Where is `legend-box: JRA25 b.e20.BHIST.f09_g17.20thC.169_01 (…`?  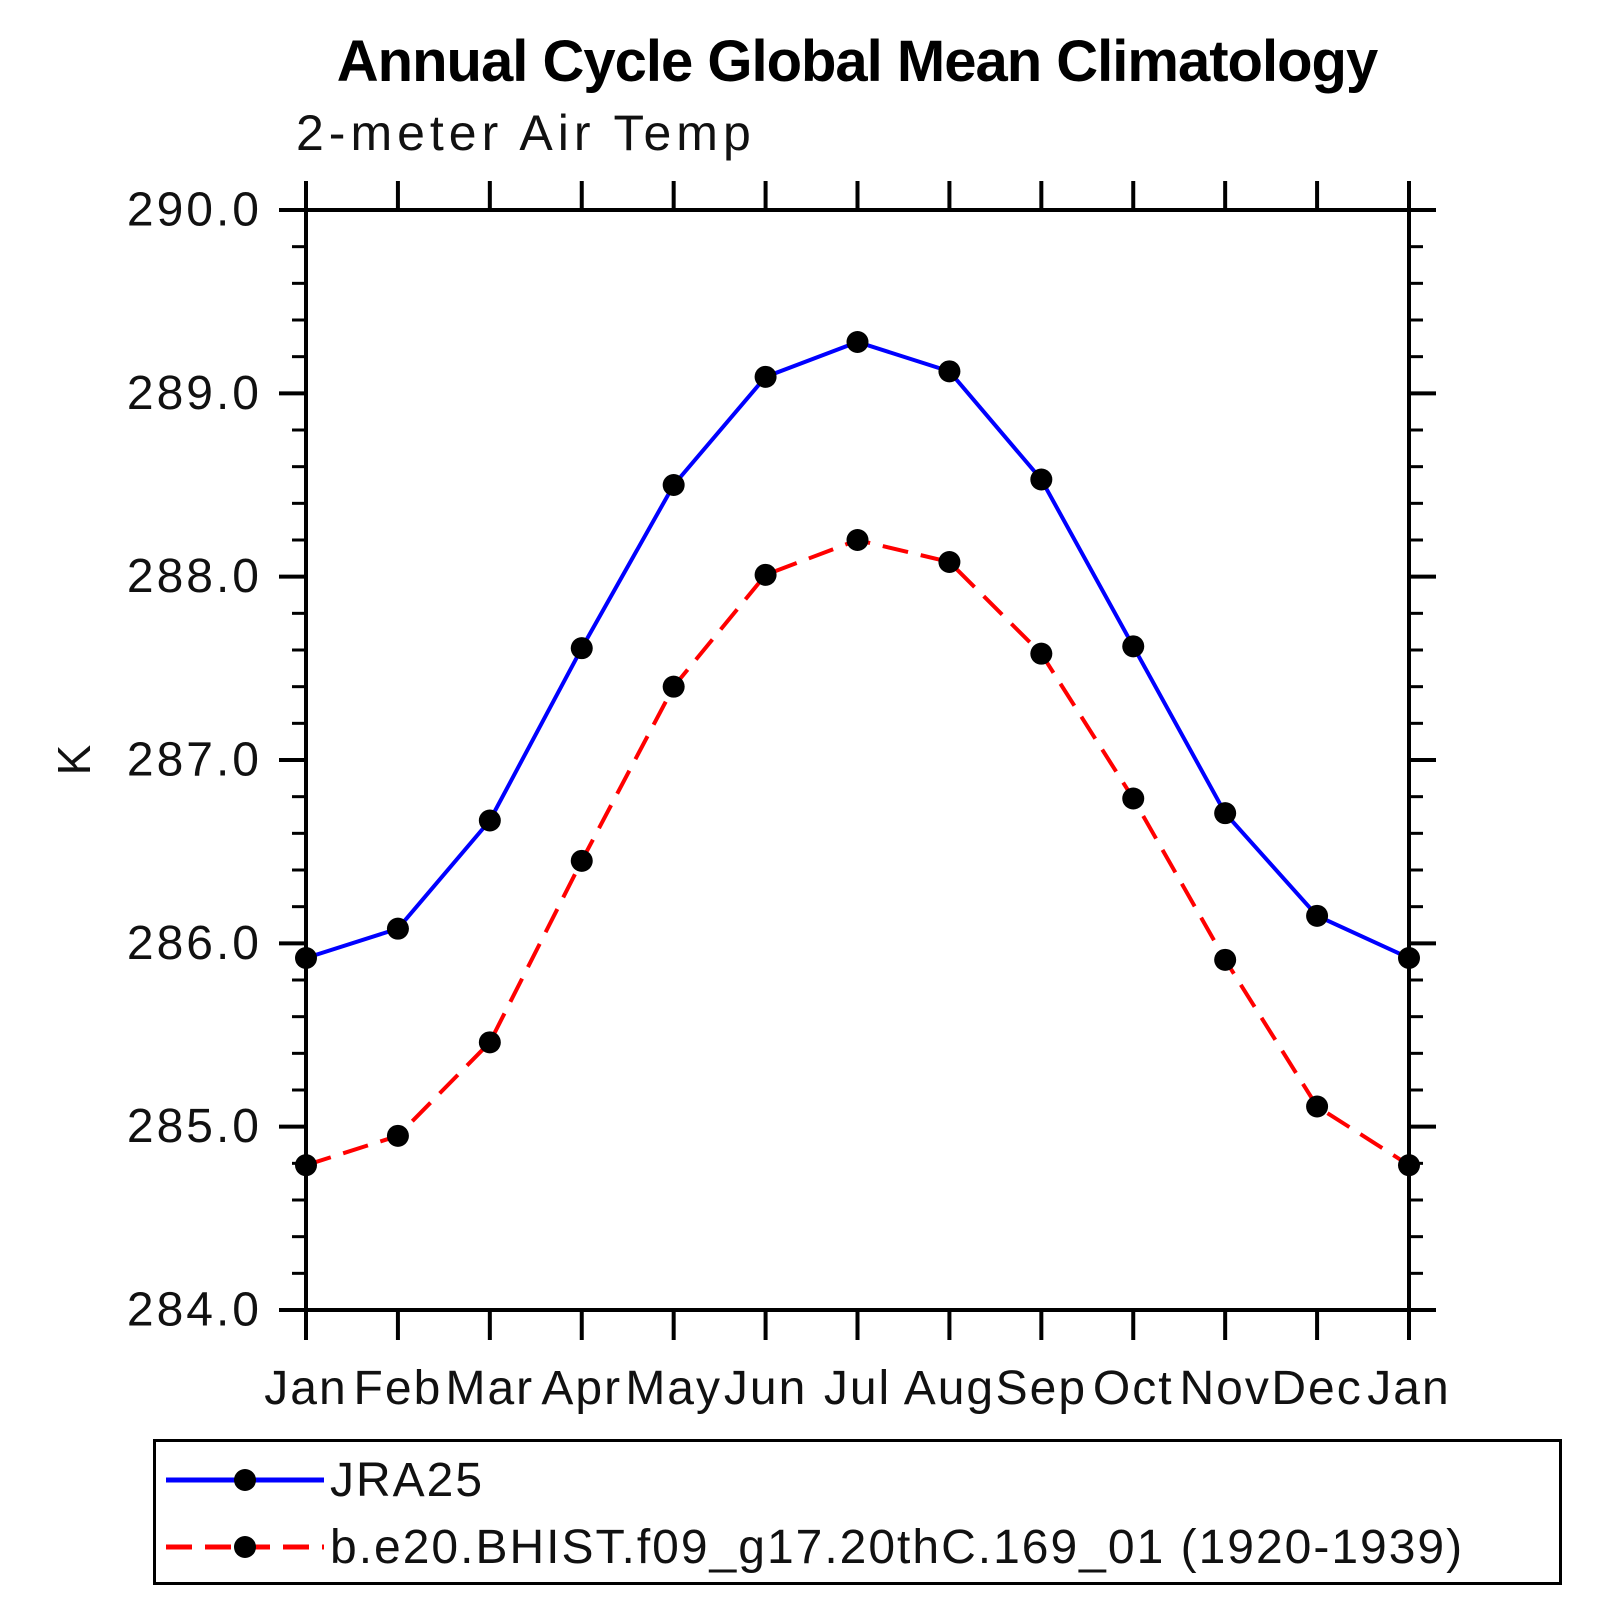 legend-box: JRA25 b.e20.BHIST.f09_g17.20thC.169_01 (… is located at coordinates (857, 1512).